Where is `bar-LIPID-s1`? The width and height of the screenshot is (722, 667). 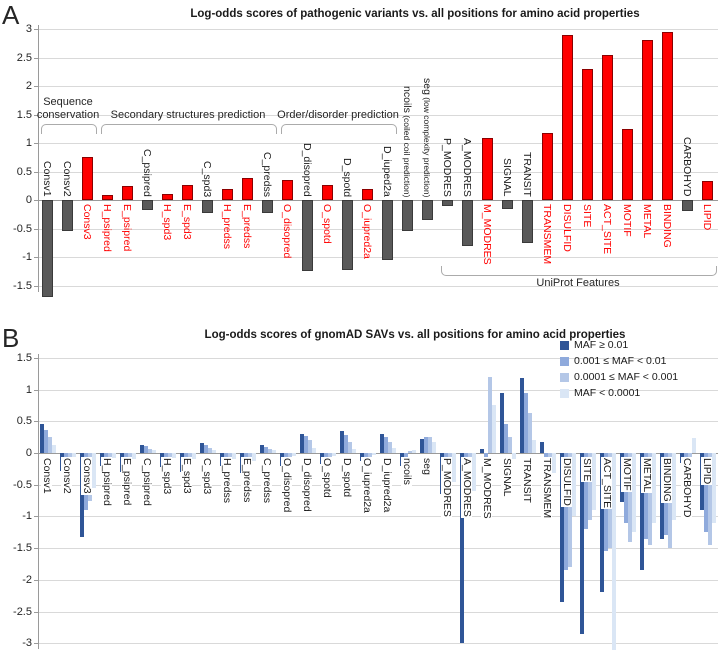
bar-LIPID-s1 is located at coordinates (706, 493).